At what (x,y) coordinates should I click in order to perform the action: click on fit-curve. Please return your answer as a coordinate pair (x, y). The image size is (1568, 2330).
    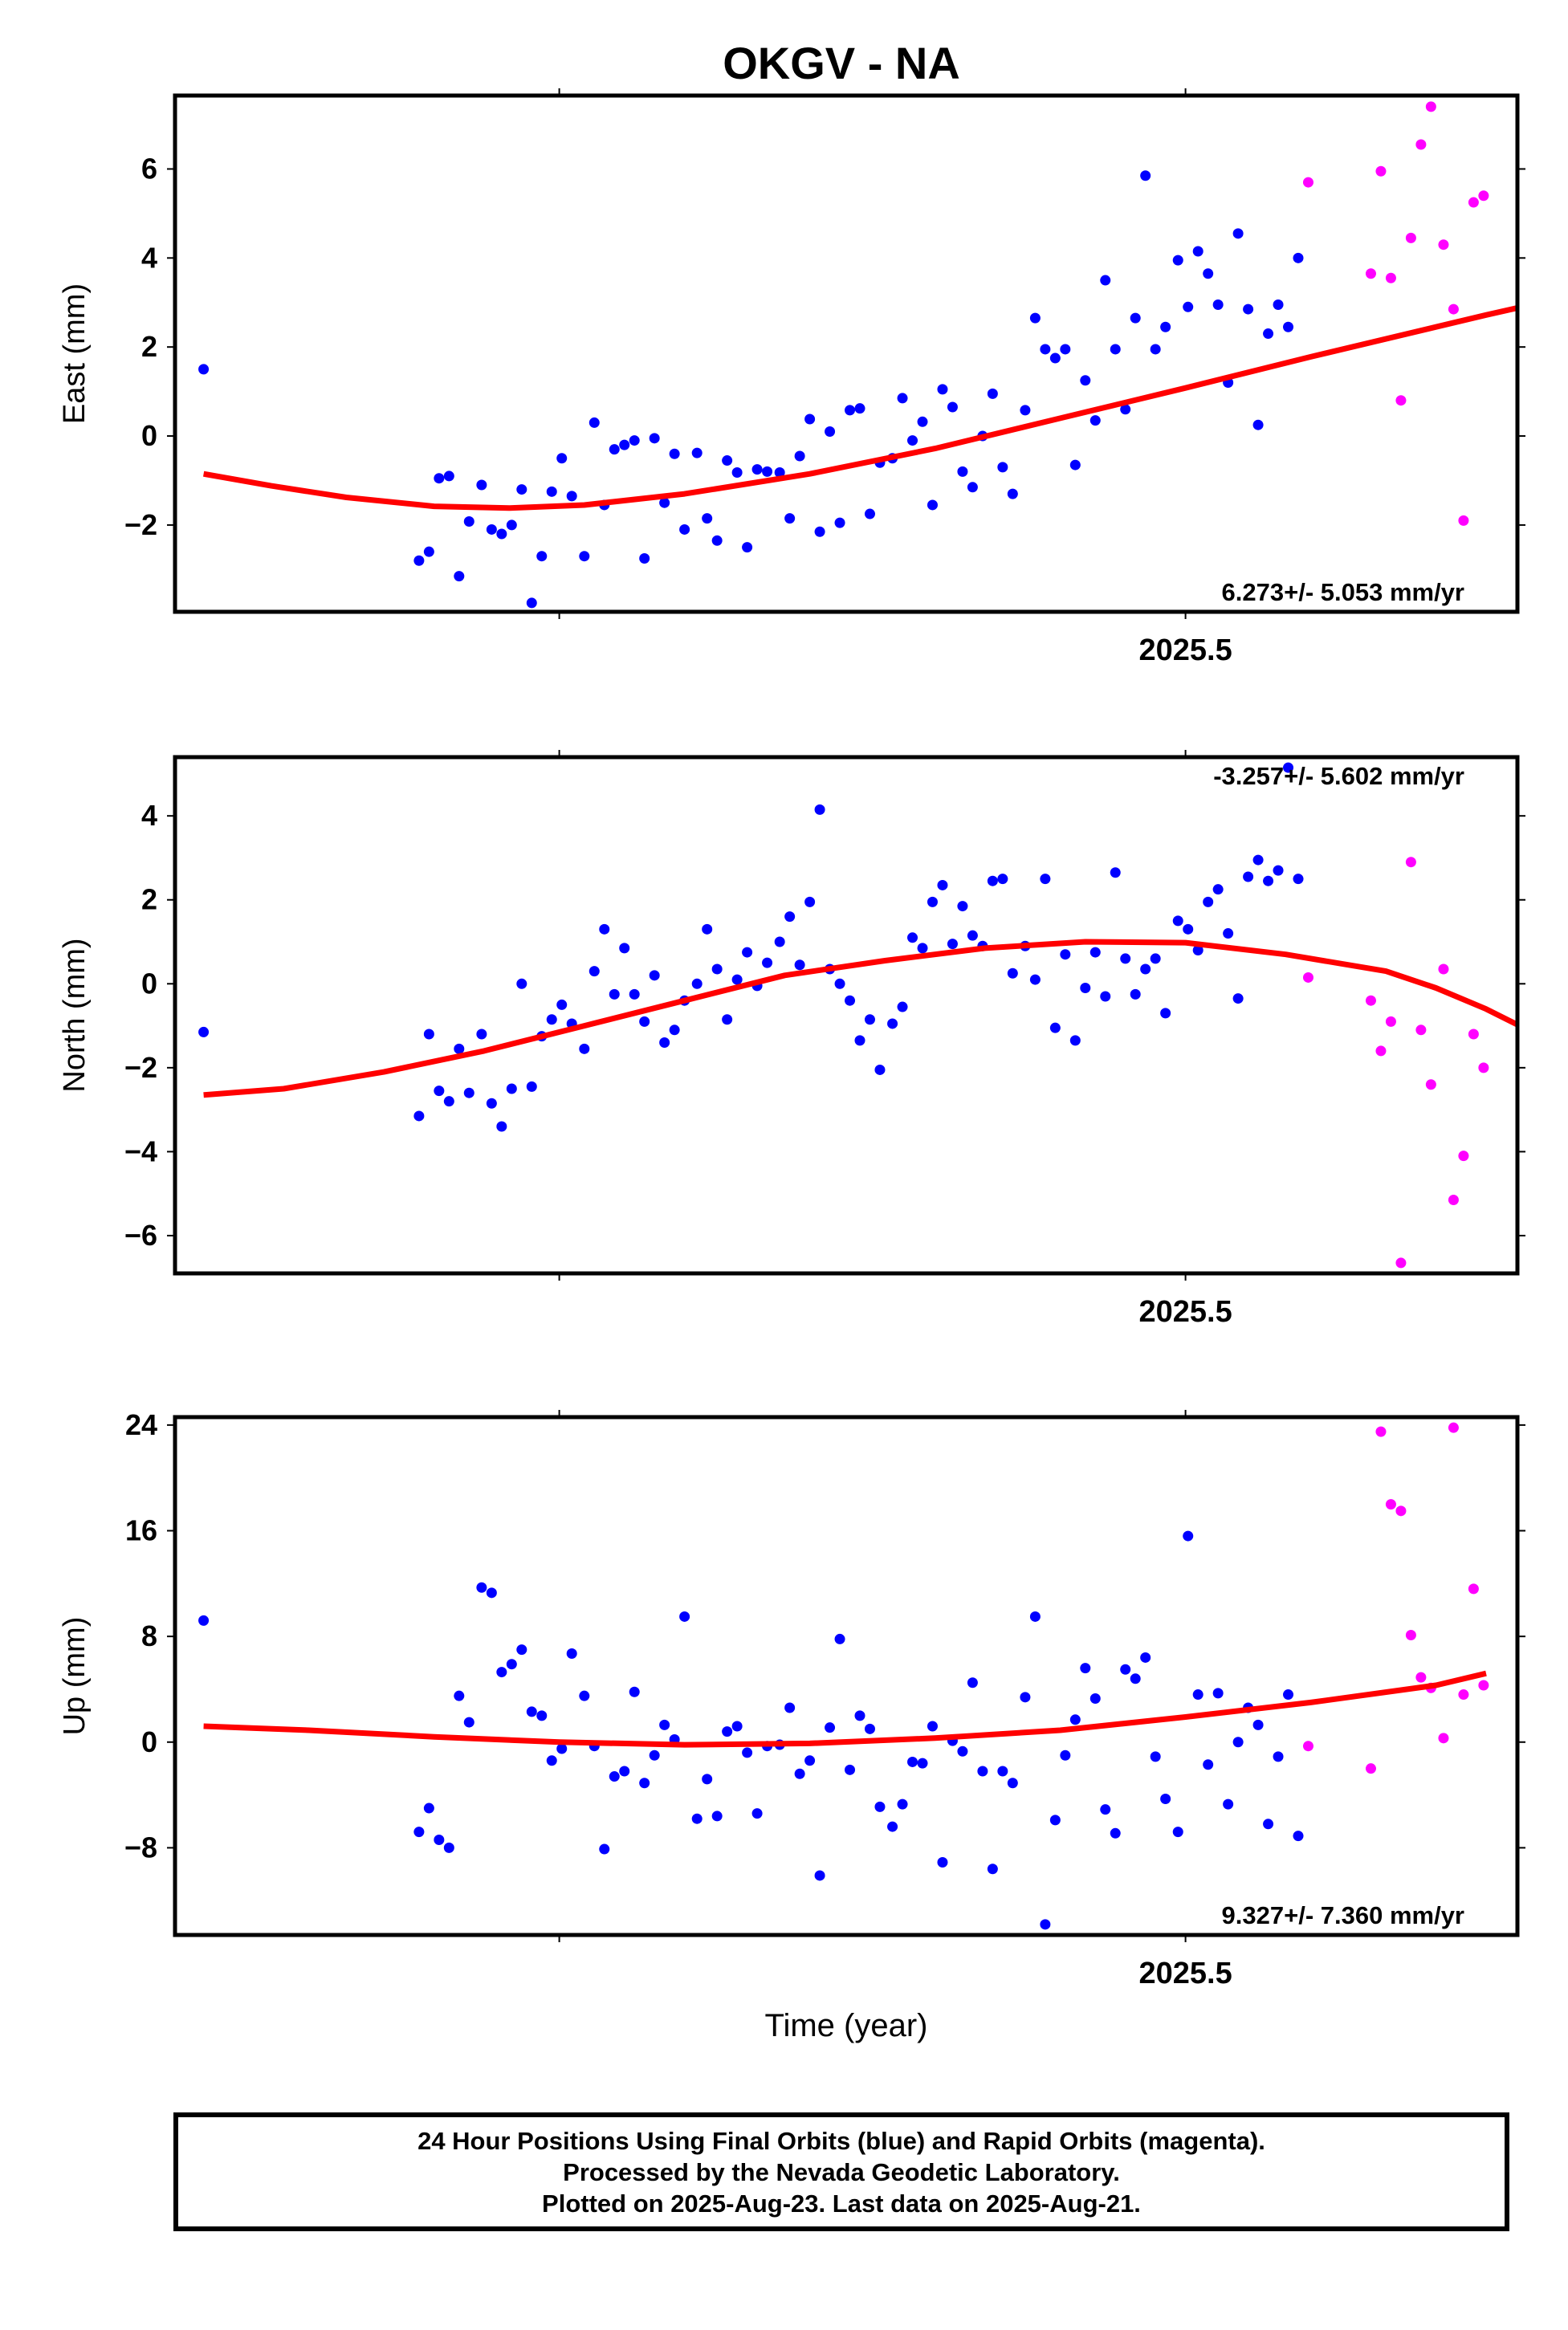
    Looking at the image, I should click on (859, 407).